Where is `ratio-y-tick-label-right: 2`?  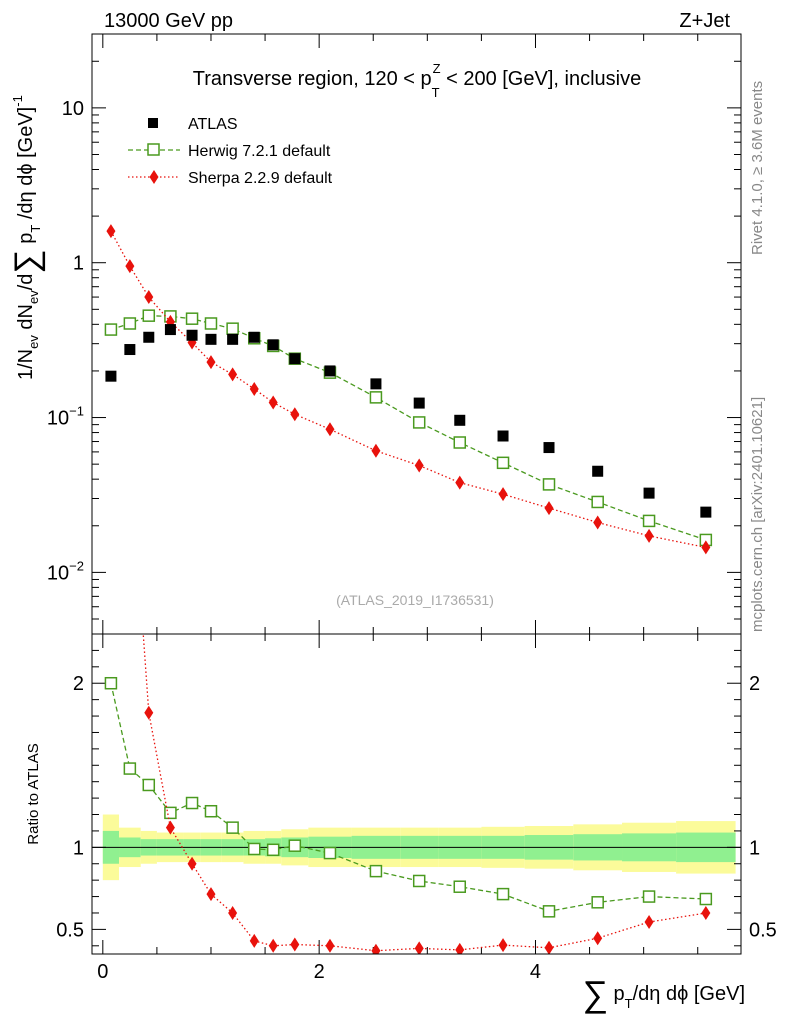
ratio-y-tick-label-right: 2 is located at coordinates (754, 684).